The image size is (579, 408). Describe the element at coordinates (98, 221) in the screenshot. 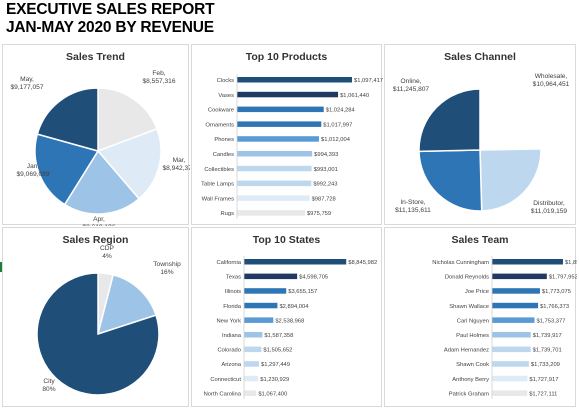

I see `pie-label-apr: Apr,$8,619,196` at that location.